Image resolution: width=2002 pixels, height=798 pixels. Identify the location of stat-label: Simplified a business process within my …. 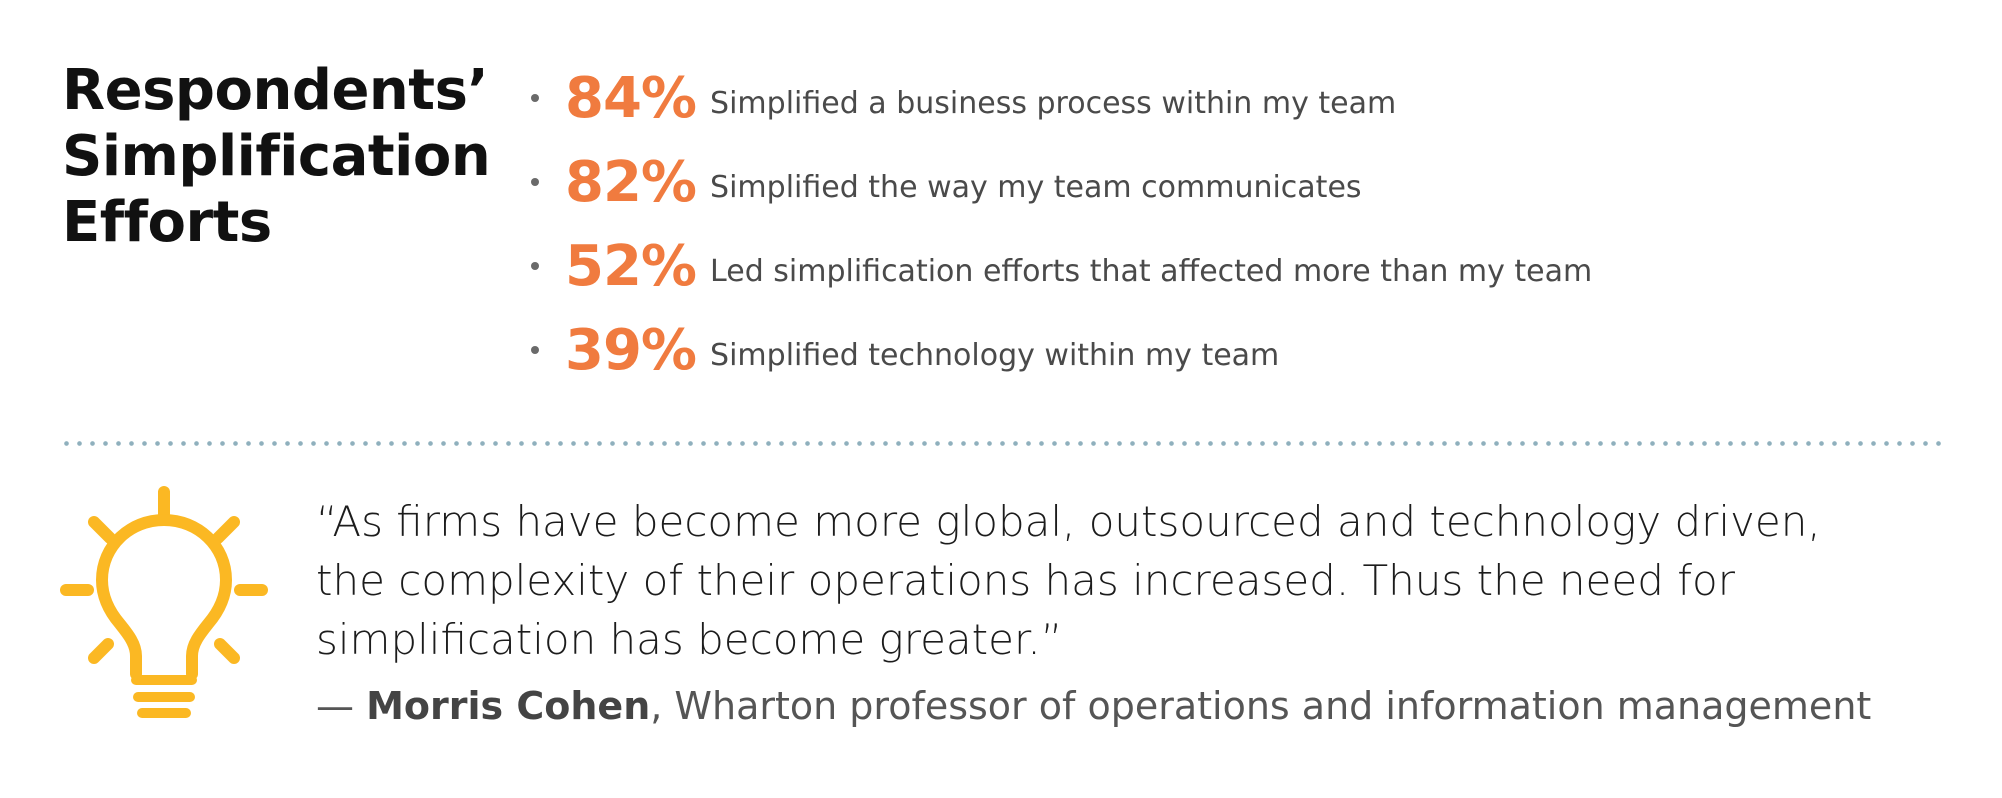
(1053, 103).